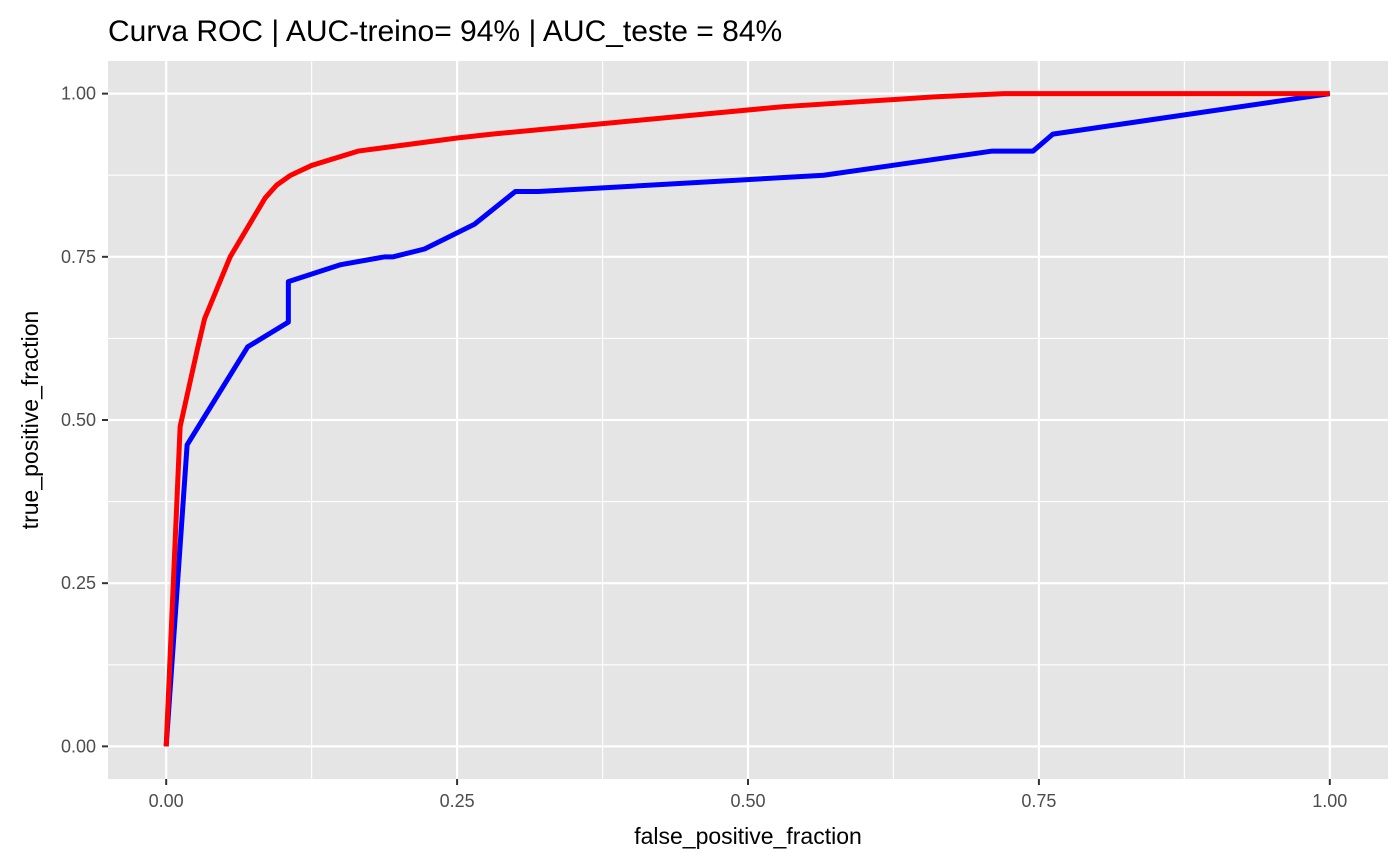 Image resolution: width=1400 pixels, height=865 pixels. Describe the element at coordinates (1038, 801) in the screenshot. I see `x-tick-label: 0.75` at that location.